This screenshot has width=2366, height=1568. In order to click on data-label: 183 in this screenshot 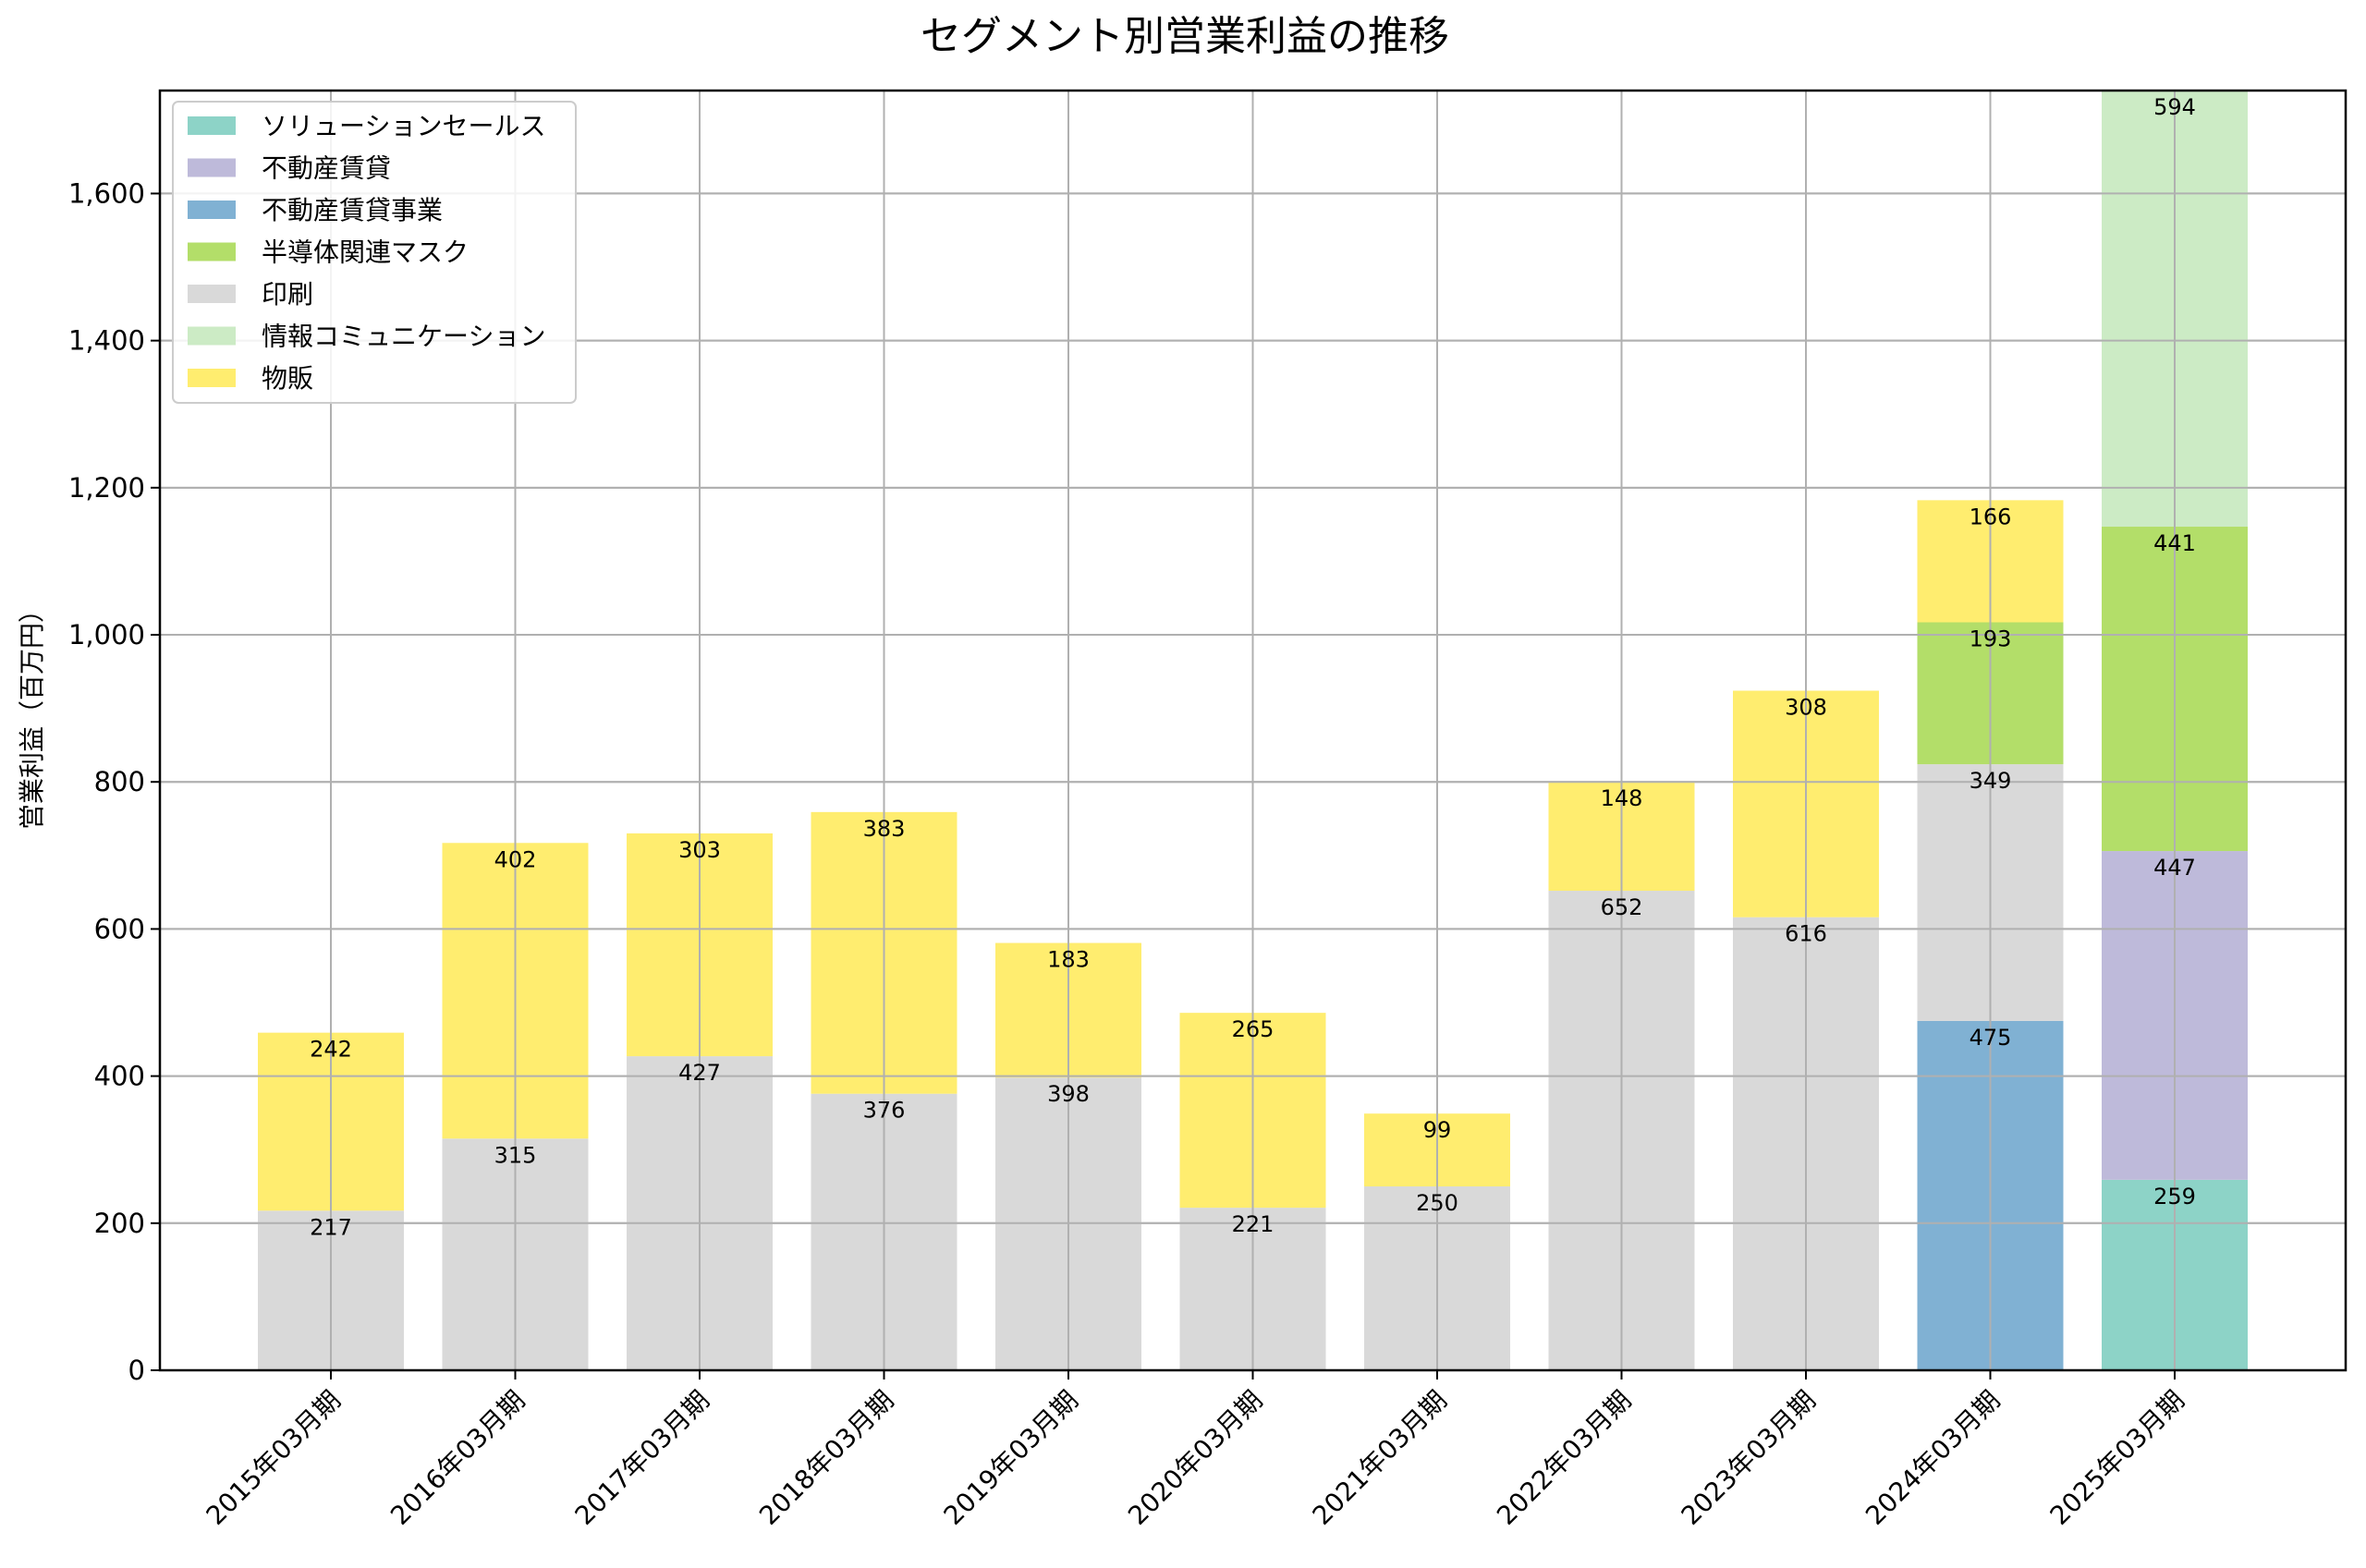, I will do `click(1068, 960)`.